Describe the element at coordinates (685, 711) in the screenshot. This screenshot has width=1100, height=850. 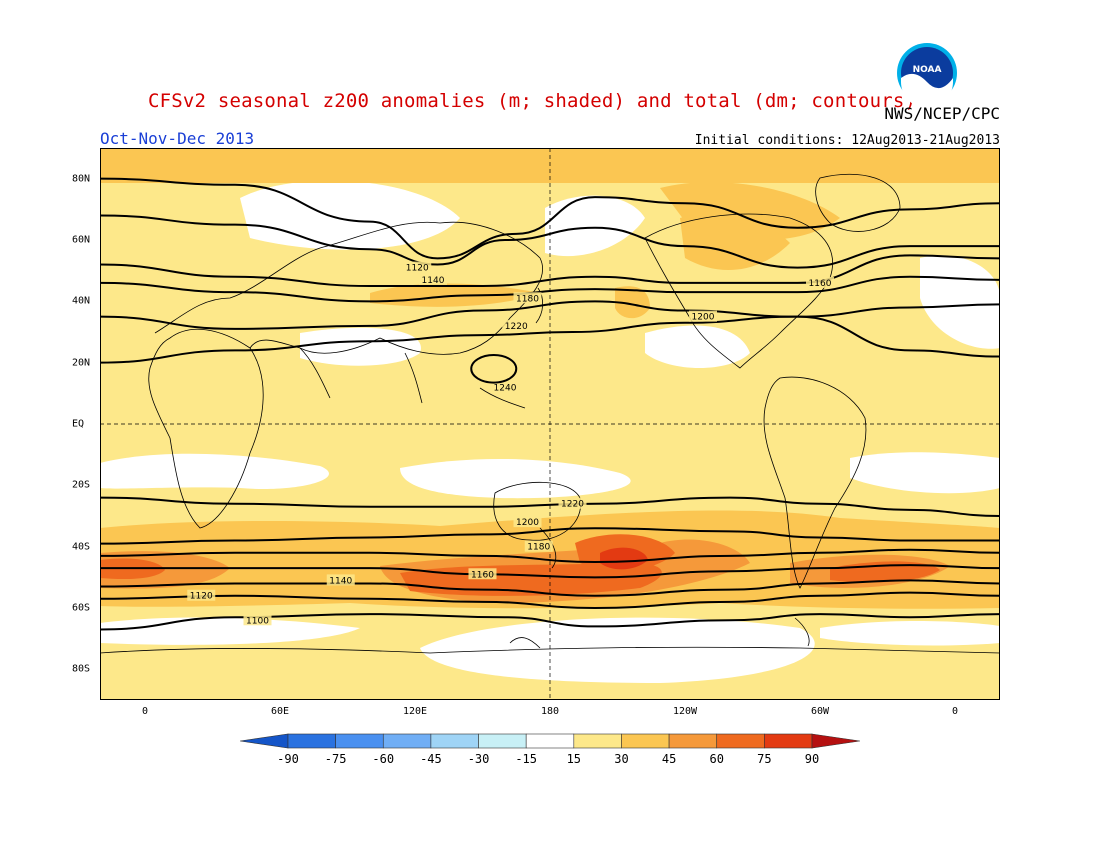
I see `longitude-label: 120W` at that location.